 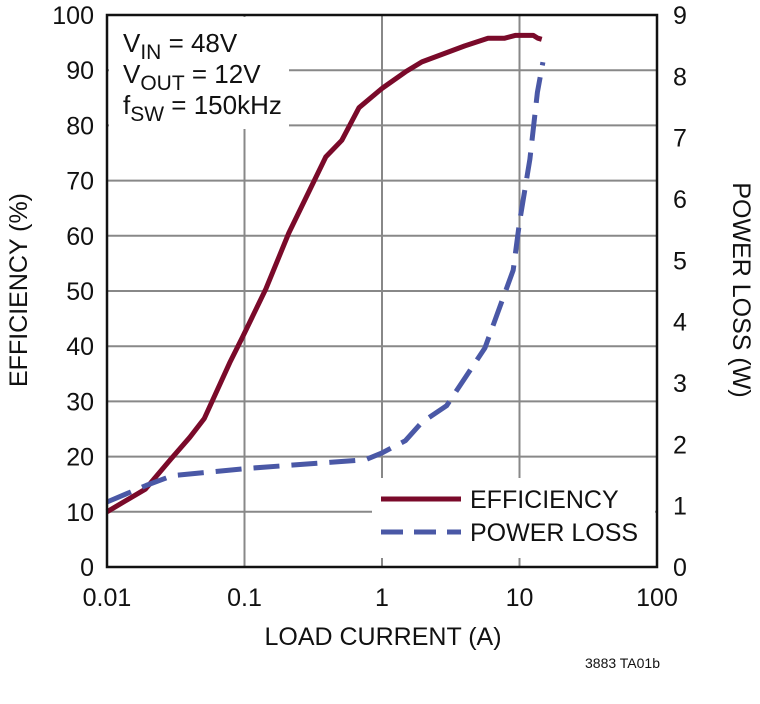 What do you see at coordinates (80, 402) in the screenshot?
I see `y-tick-label: 30` at bounding box center [80, 402].